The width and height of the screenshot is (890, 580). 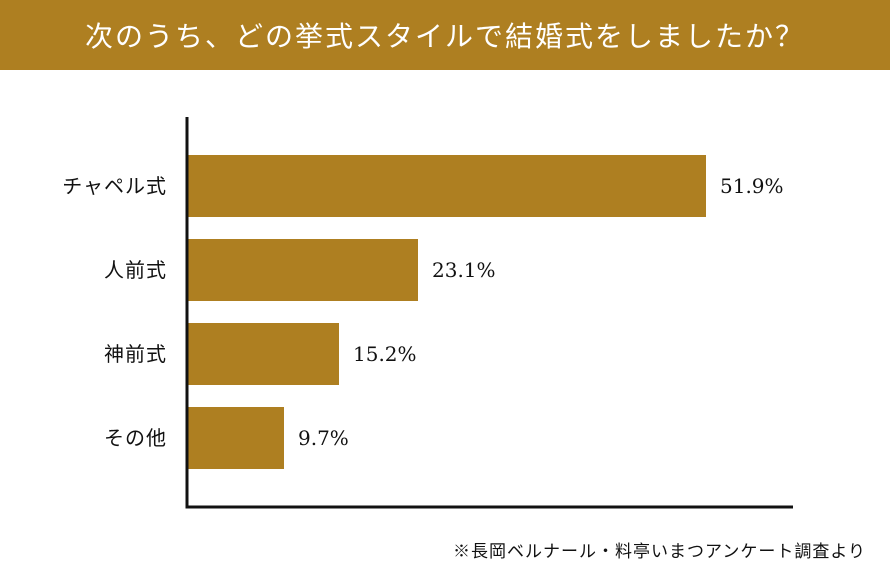 I want to click on category-label-1: 人前式, so click(x=135, y=270).